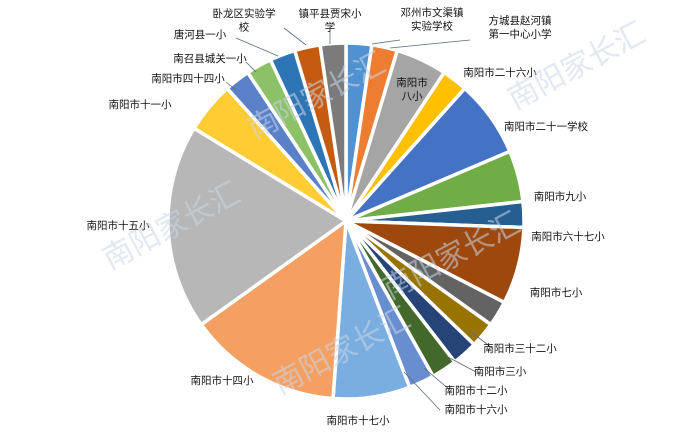 This screenshot has height=444, width=692. Describe the element at coordinates (556, 292) in the screenshot. I see `slice-label: 南阳市七小` at that location.